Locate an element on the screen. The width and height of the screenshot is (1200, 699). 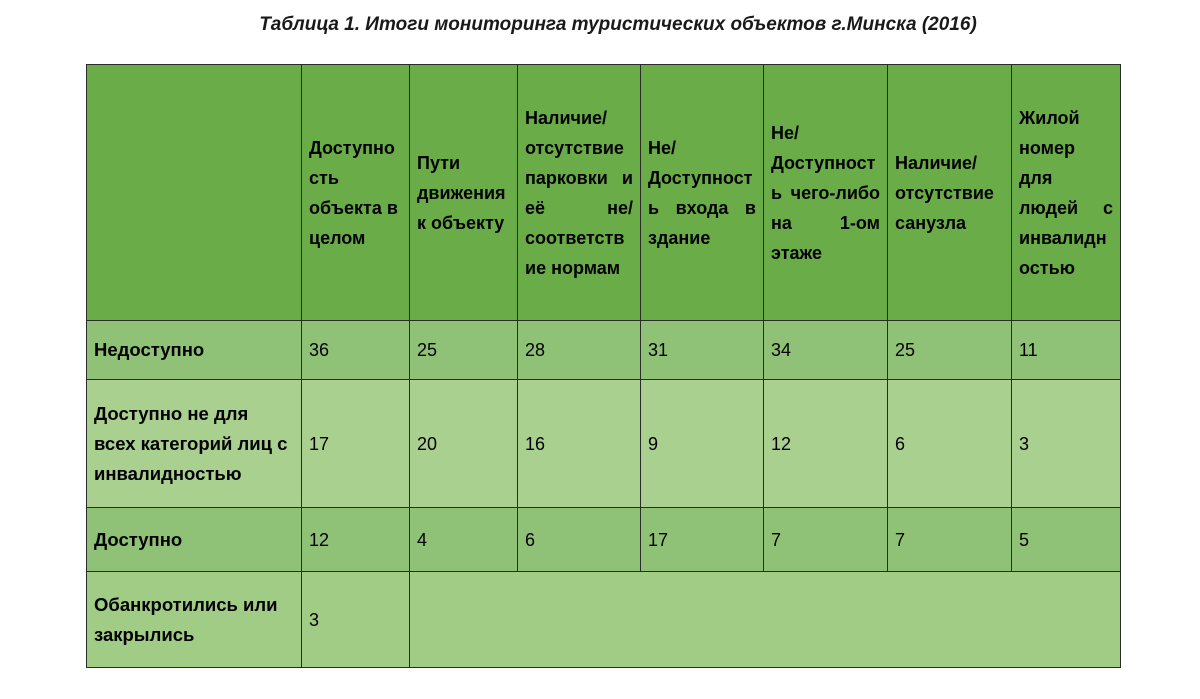
column-header-entrance: Не/Доступность входа в здание is located at coordinates (702, 192).